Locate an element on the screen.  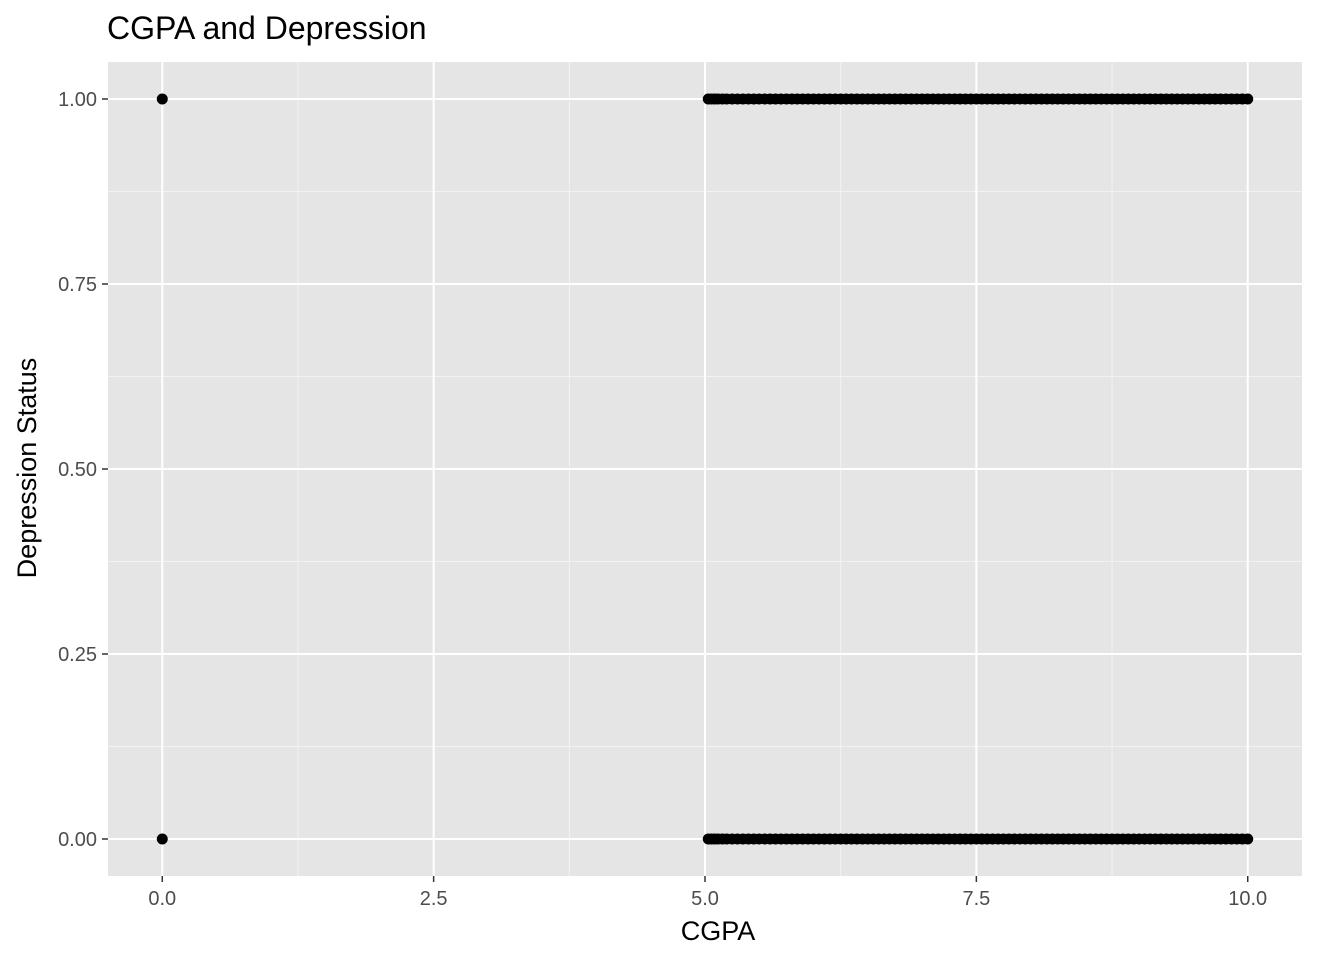
y-tick-label: 0.50 is located at coordinates (77, 470).